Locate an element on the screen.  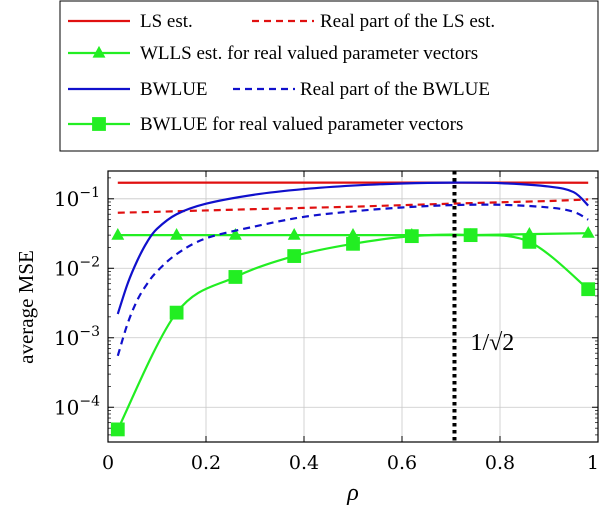
x-tick-label: 0.6 is located at coordinates (402, 463).